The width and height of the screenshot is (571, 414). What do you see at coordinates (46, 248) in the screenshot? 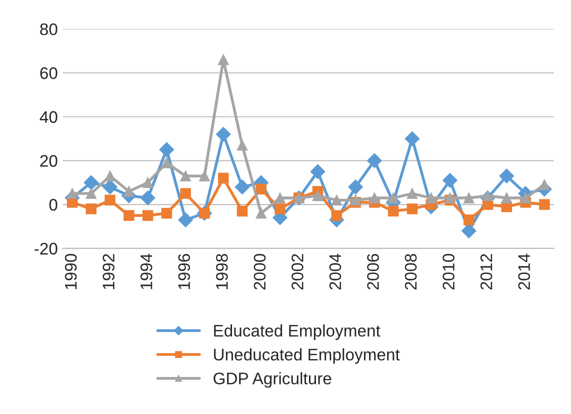
I see `y-tick-label: -20` at bounding box center [46, 248].